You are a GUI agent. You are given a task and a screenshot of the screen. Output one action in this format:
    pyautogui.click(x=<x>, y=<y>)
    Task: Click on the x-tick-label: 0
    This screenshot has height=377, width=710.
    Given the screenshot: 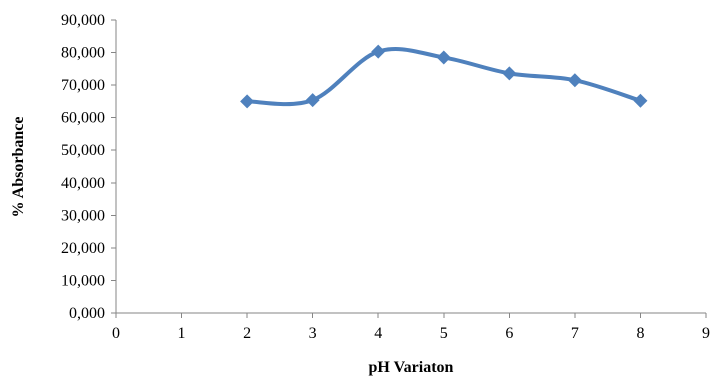 What is the action you would take?
    pyautogui.click(x=116, y=333)
    